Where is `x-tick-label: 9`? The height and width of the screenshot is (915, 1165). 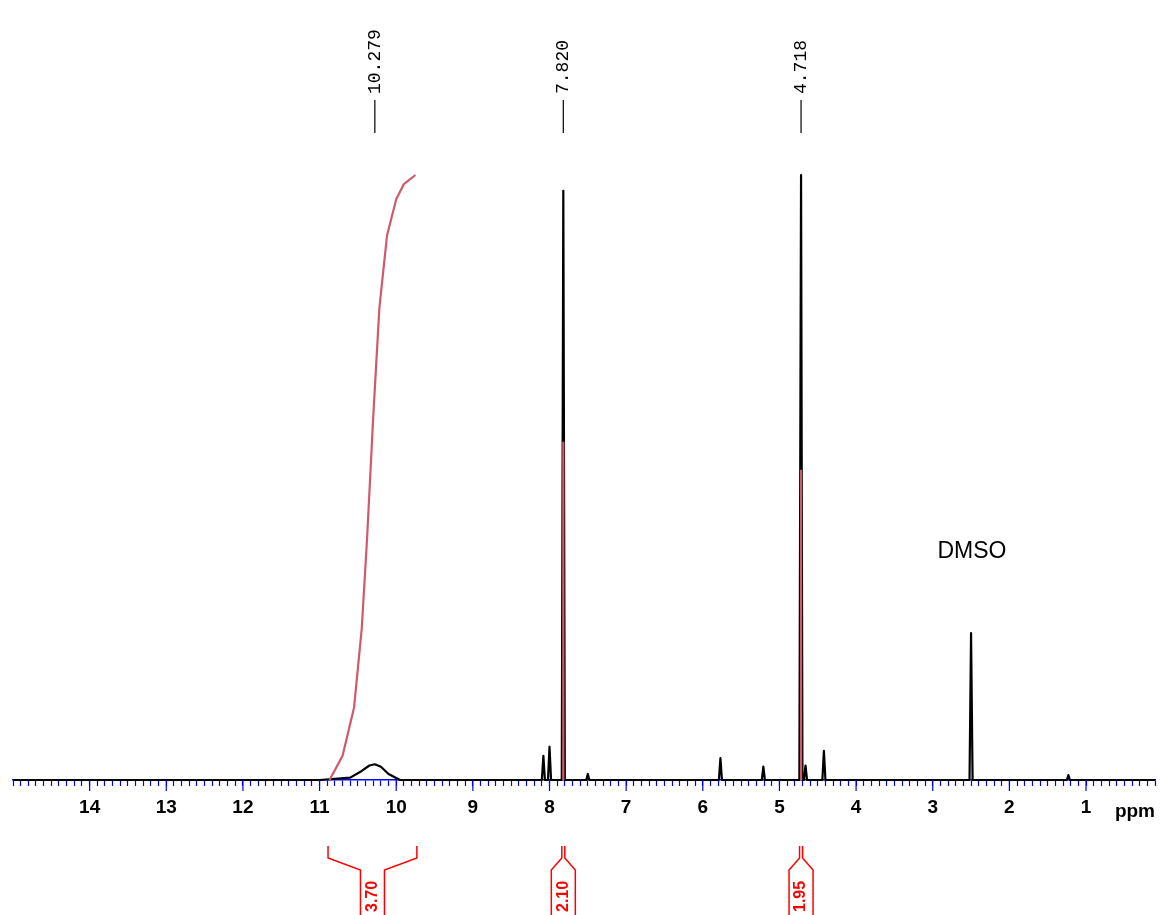 x-tick-label: 9 is located at coordinates (473, 806).